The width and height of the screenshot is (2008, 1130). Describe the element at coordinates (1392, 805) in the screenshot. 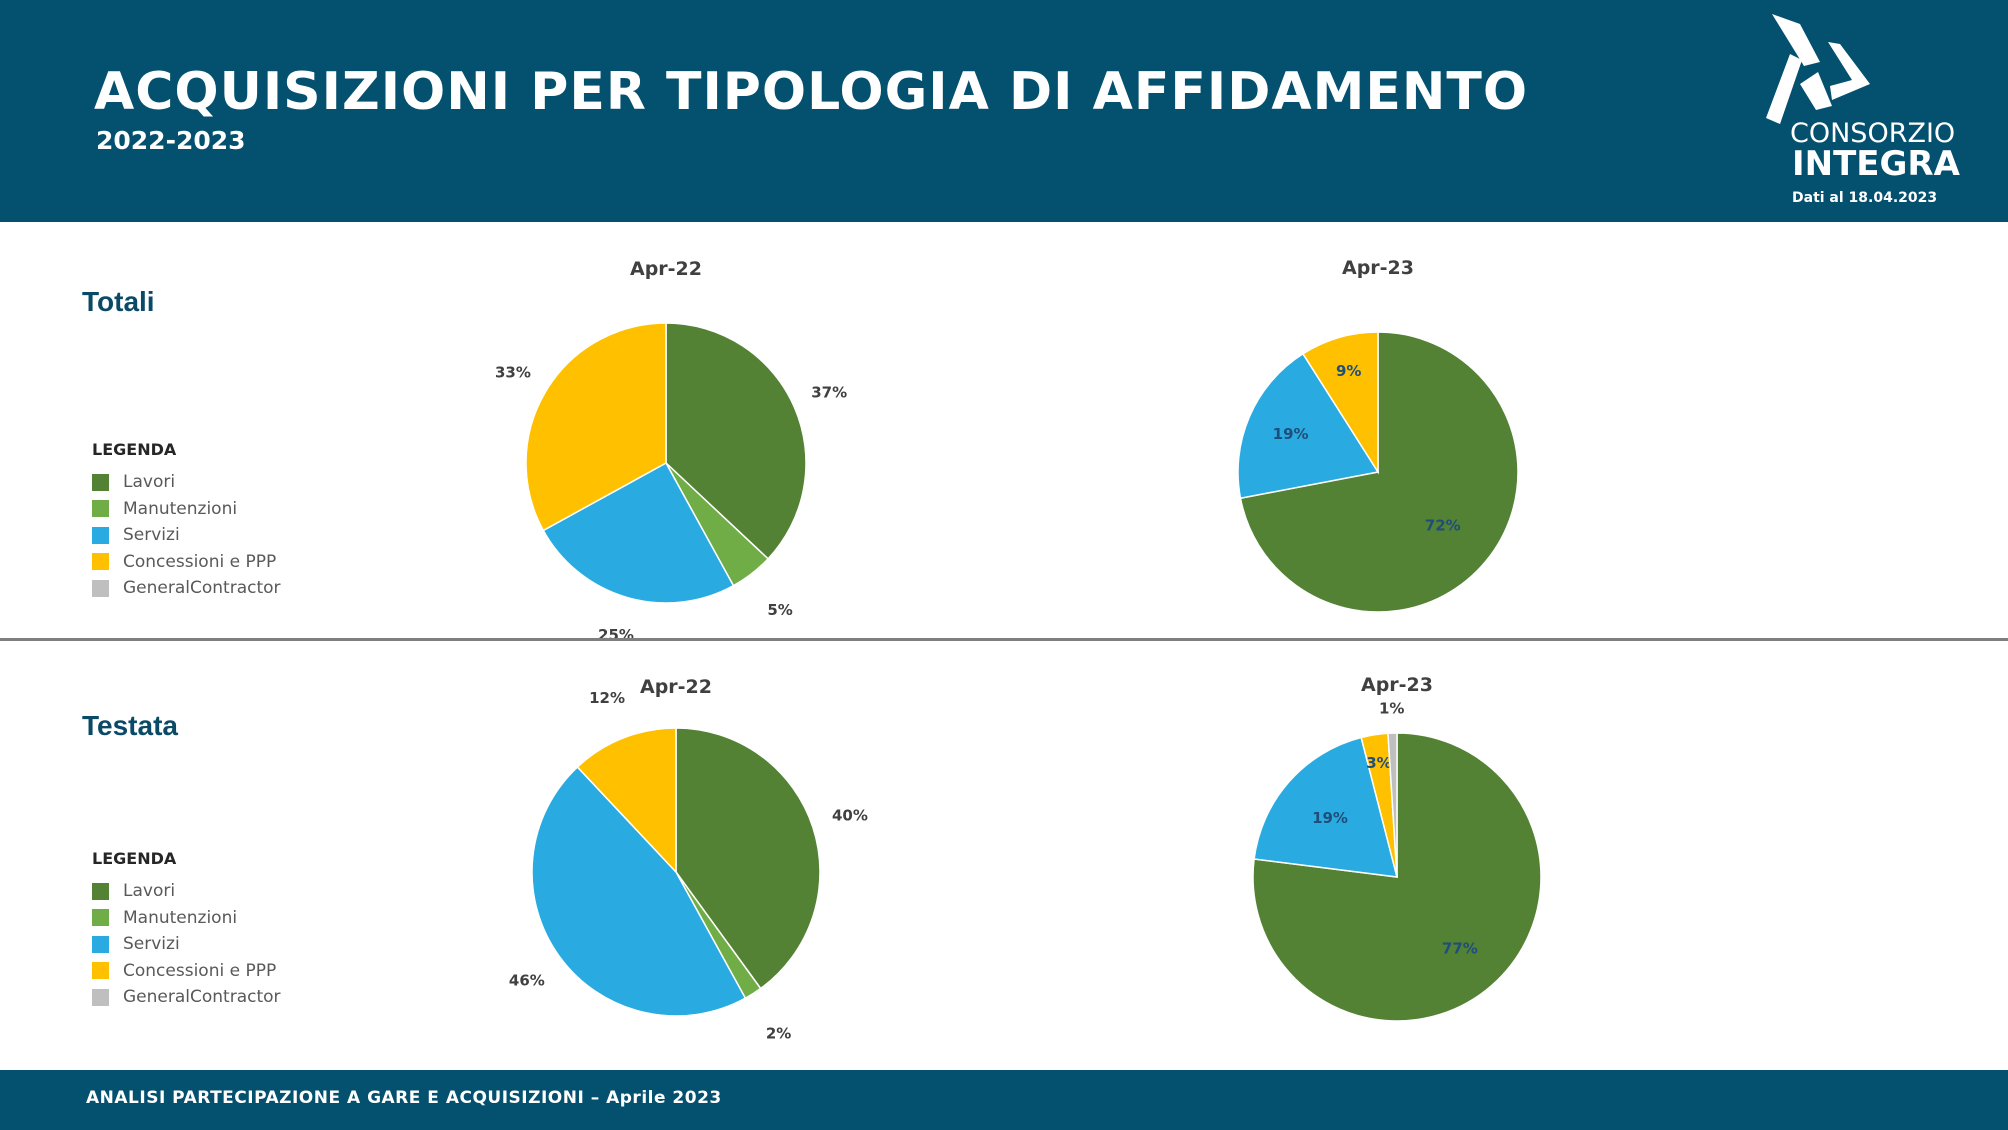

I see `pie-slice-generalcontractor` at that location.